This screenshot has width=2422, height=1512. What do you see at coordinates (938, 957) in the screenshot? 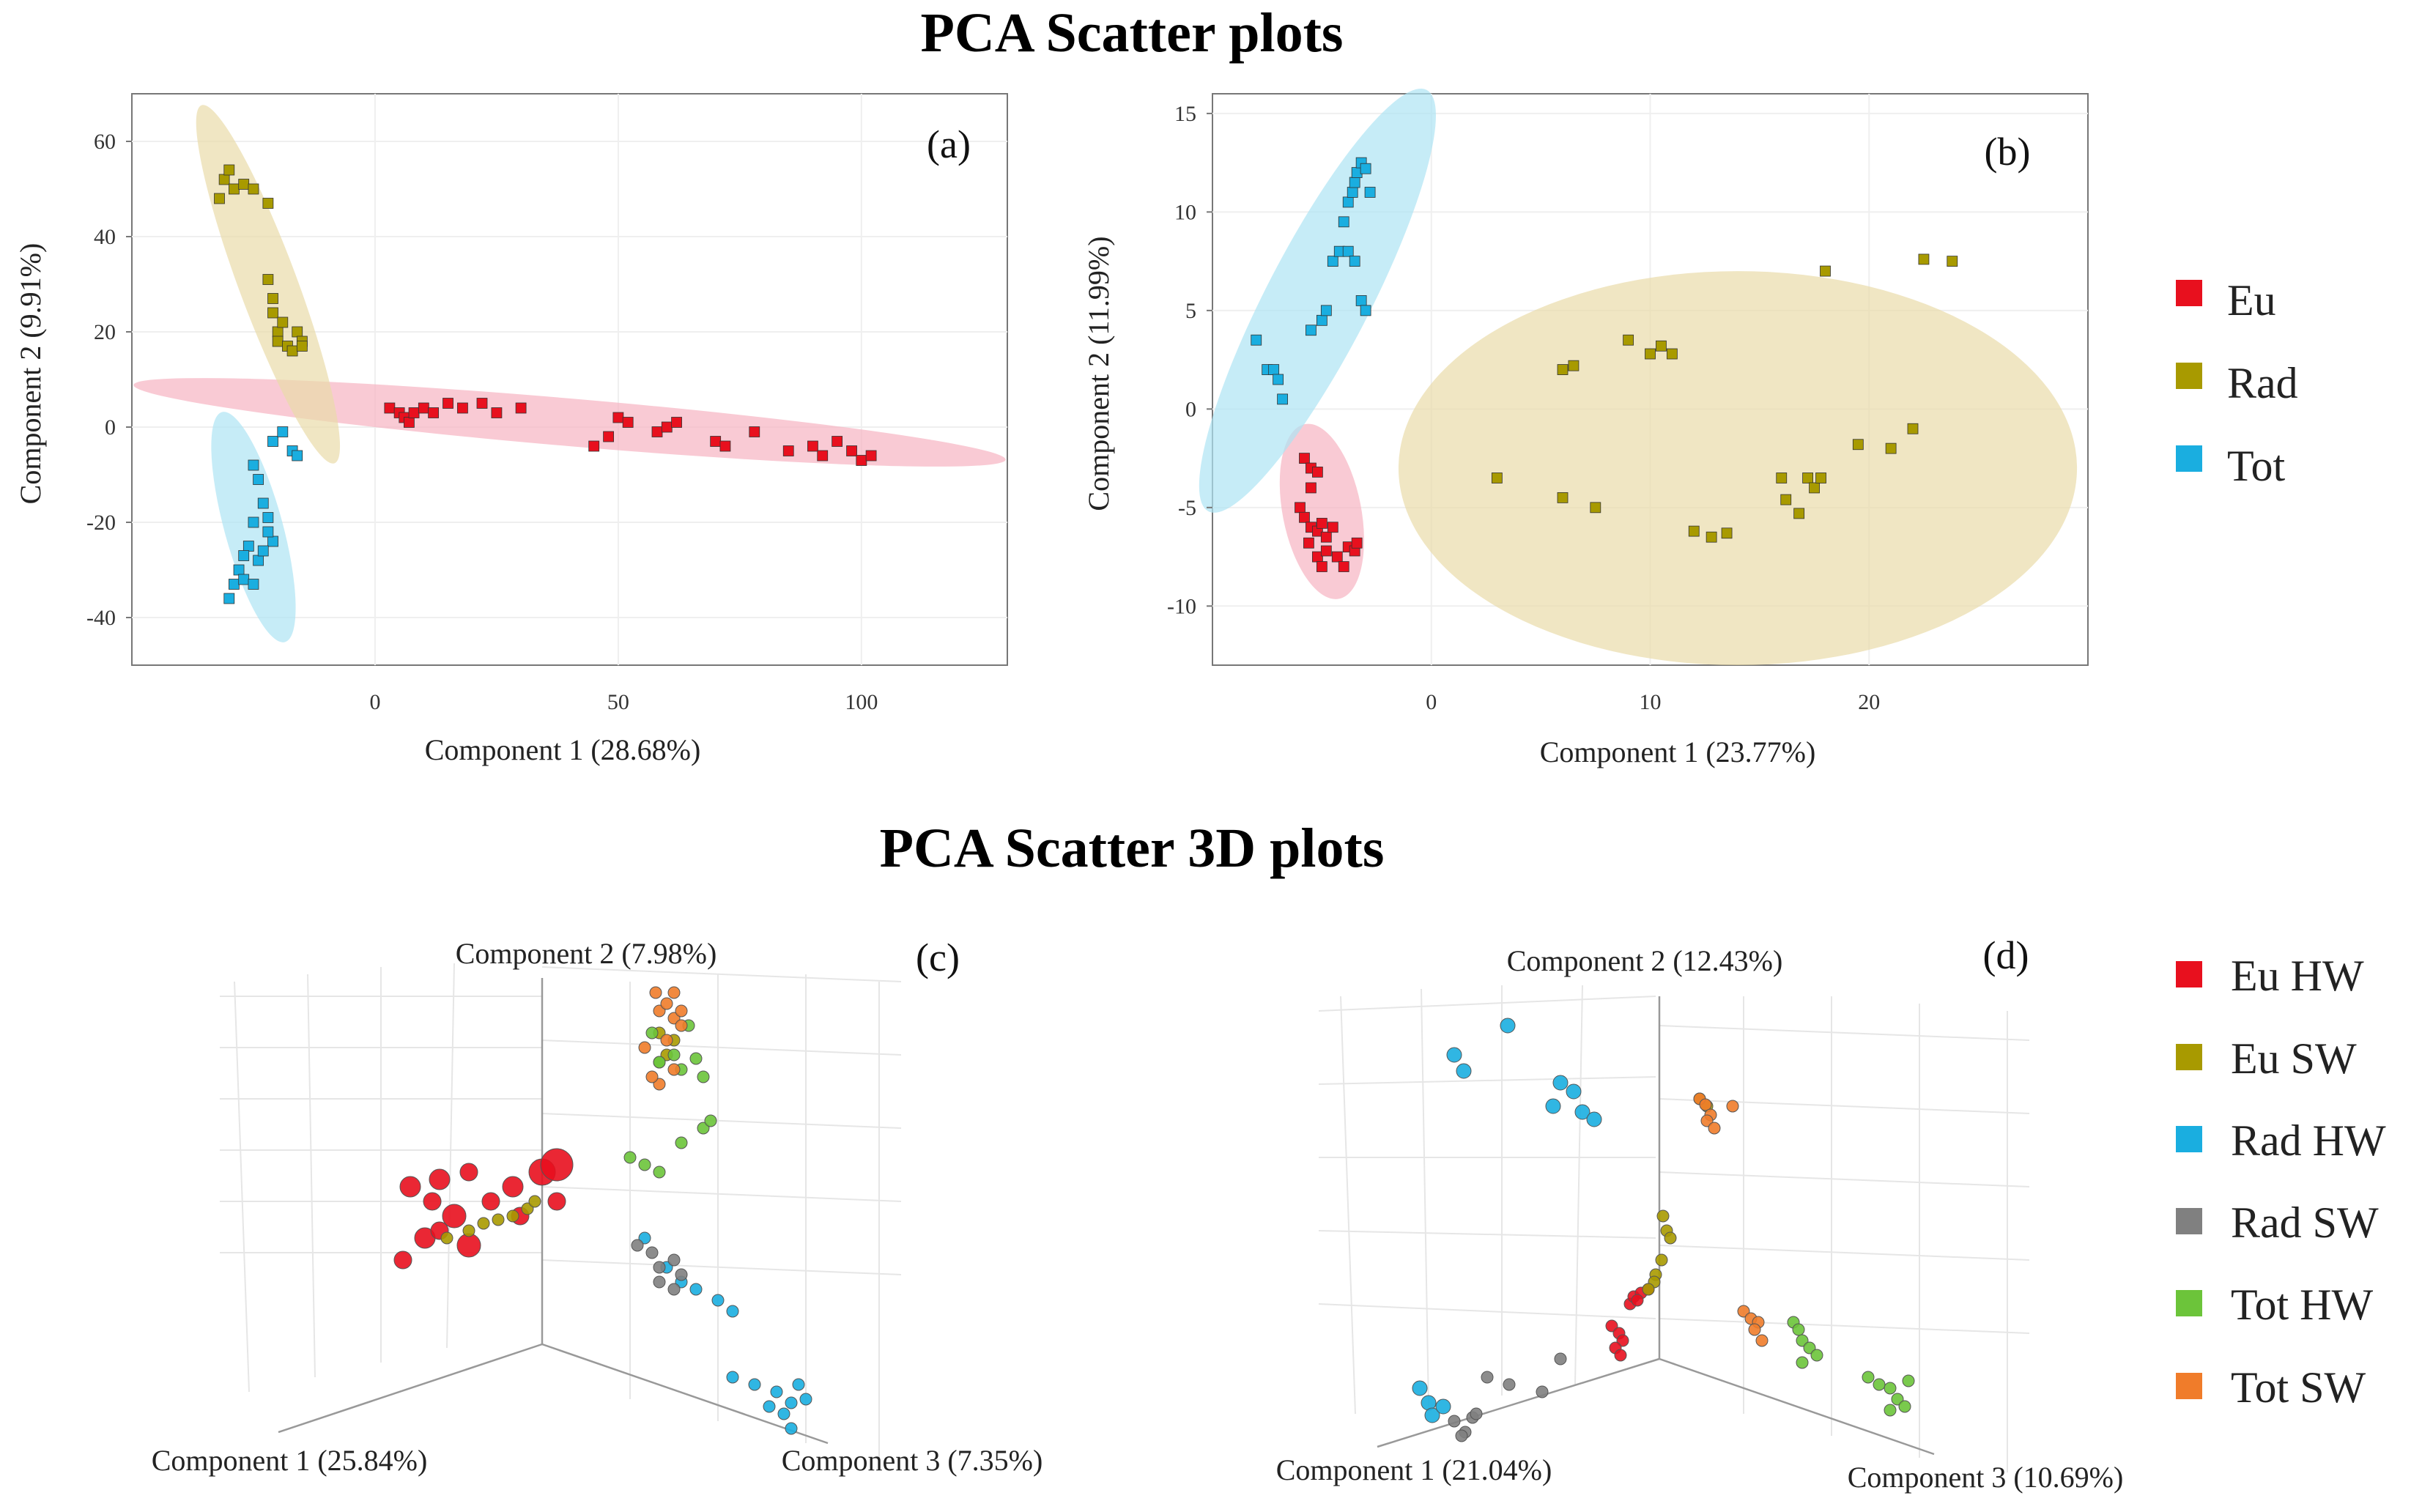
I see `panel-c-label: (c)` at bounding box center [938, 957].